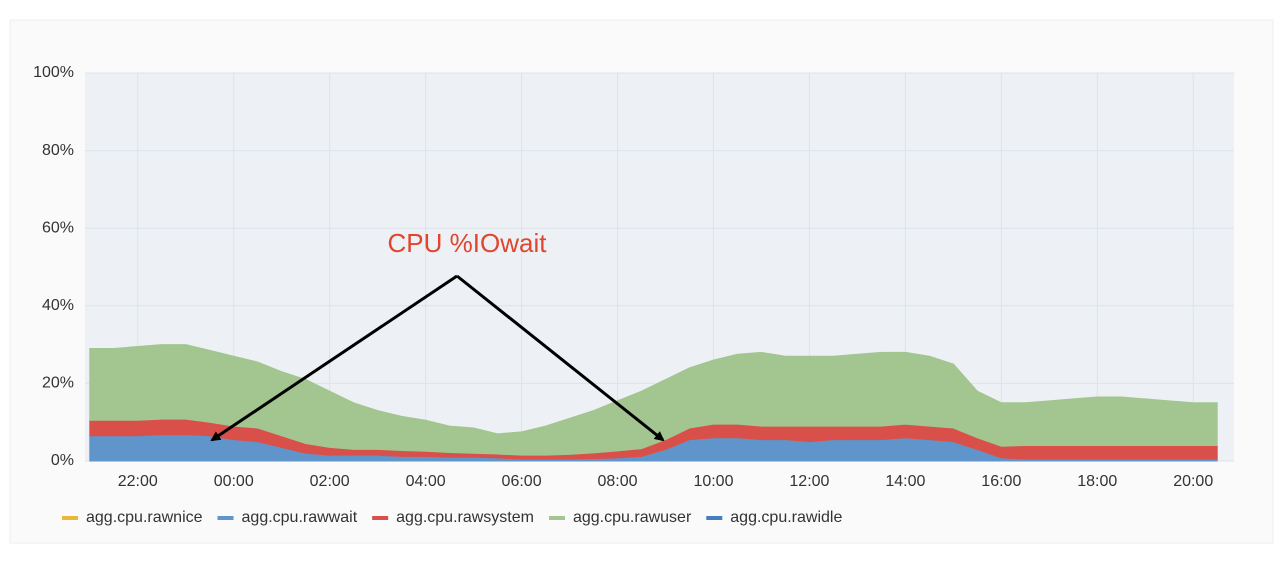 Image resolution: width=1280 pixels, height=564 pixels. Describe the element at coordinates (809, 481) in the screenshot. I see `x-tick-label: 12:00` at that location.